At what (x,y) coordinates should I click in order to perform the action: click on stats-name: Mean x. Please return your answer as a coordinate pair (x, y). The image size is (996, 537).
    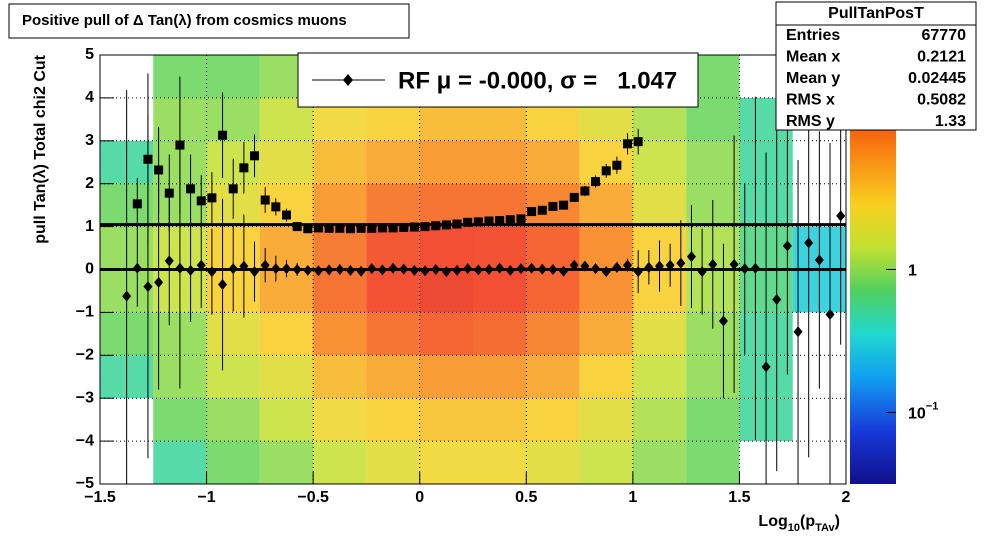
    Looking at the image, I should click on (813, 57).